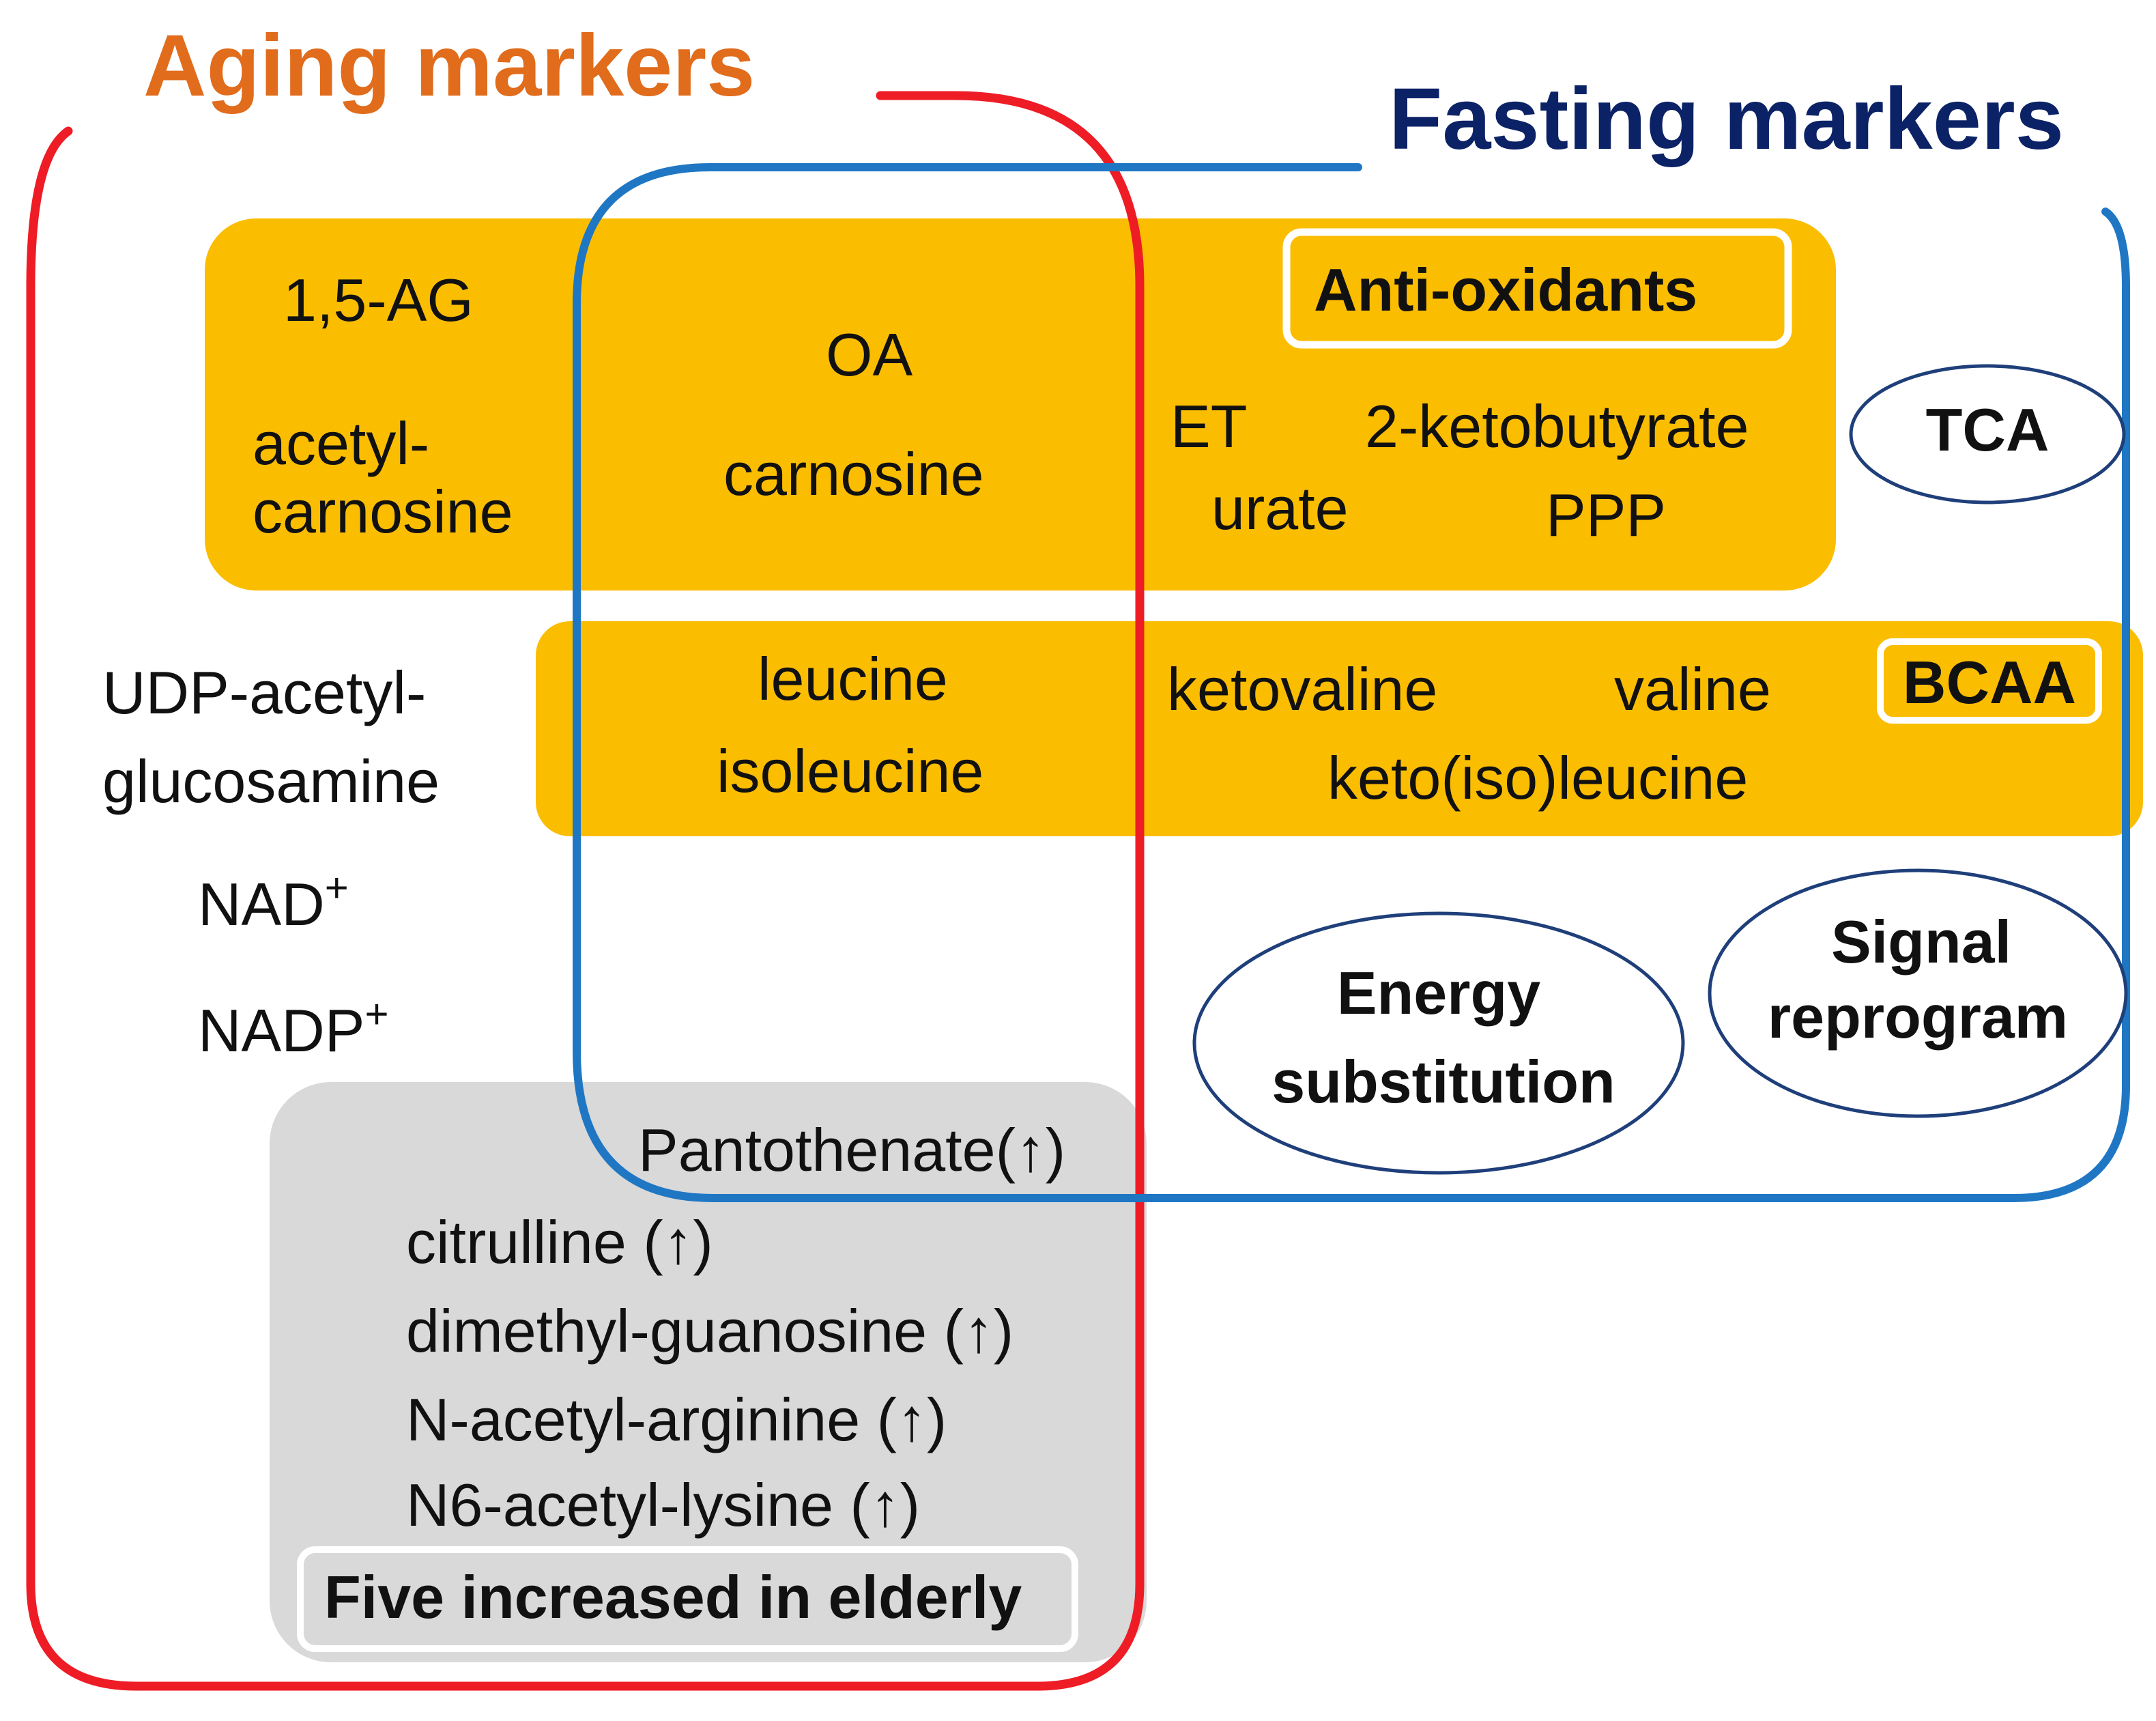 The height and width of the screenshot is (1721, 2156). I want to click on signal-reprogram-oval, so click(1918, 993).